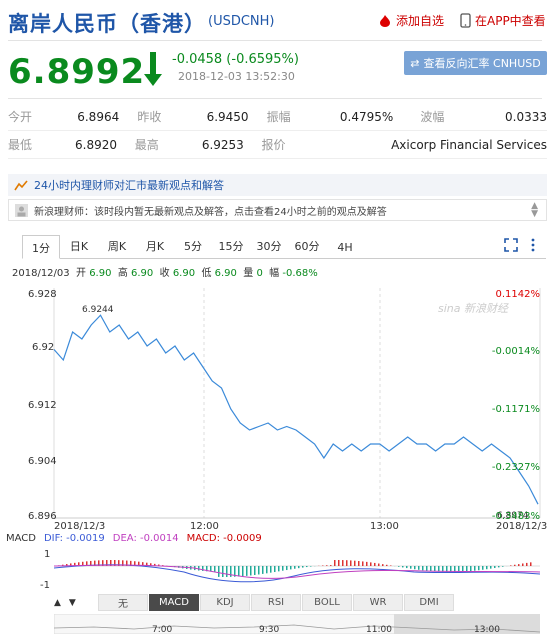  What do you see at coordinates (193, 246) in the screenshot?
I see `tab-period: 5分` at bounding box center [193, 246].